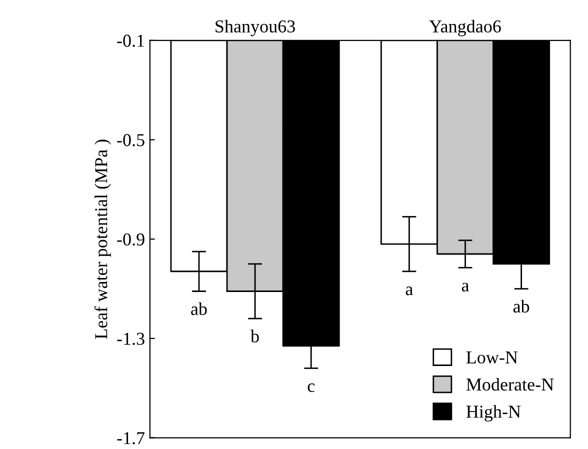 The image size is (588, 449). What do you see at coordinates (131, 438) in the screenshot?
I see `y-tick-label: -1.7` at bounding box center [131, 438].